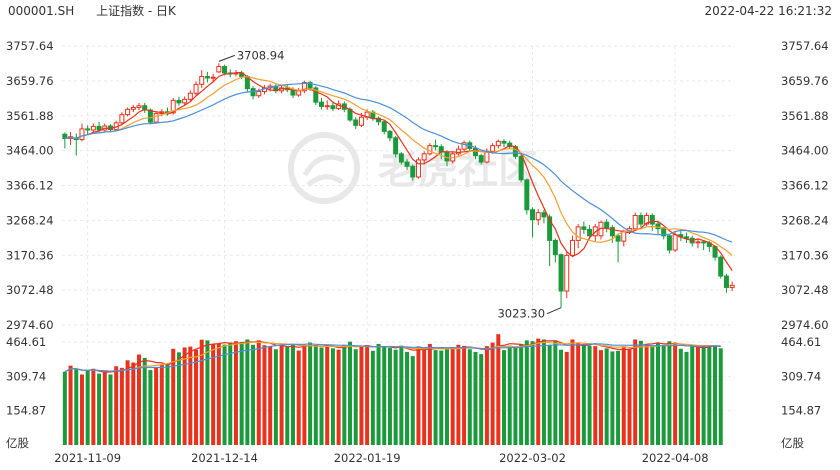 This screenshot has height=470, width=840. I want to click on price-tick-label-right: 3757.64, so click(805, 46).